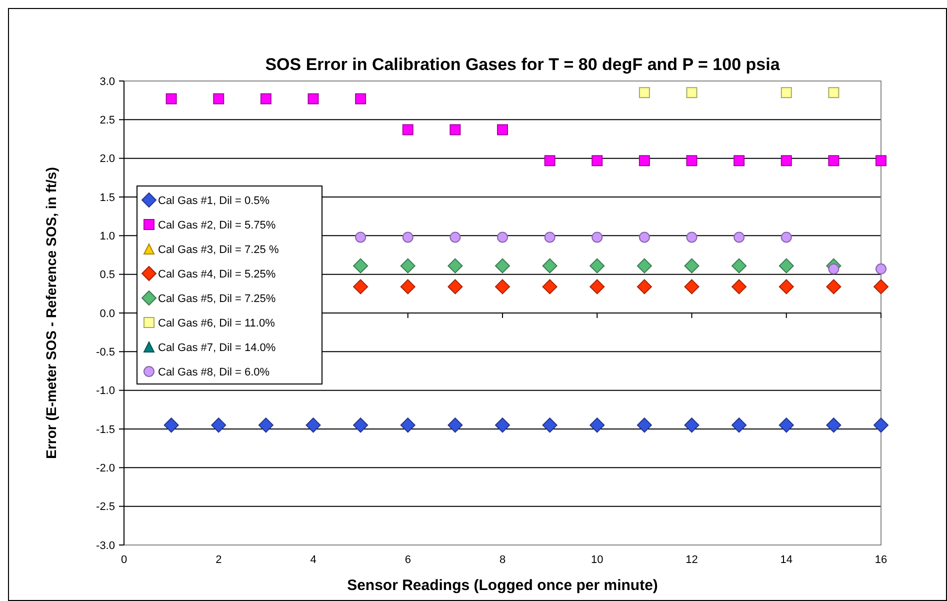 Image resolution: width=947 pixels, height=601 pixels. I want to click on y-tick-label: -2.5, so click(105, 507).